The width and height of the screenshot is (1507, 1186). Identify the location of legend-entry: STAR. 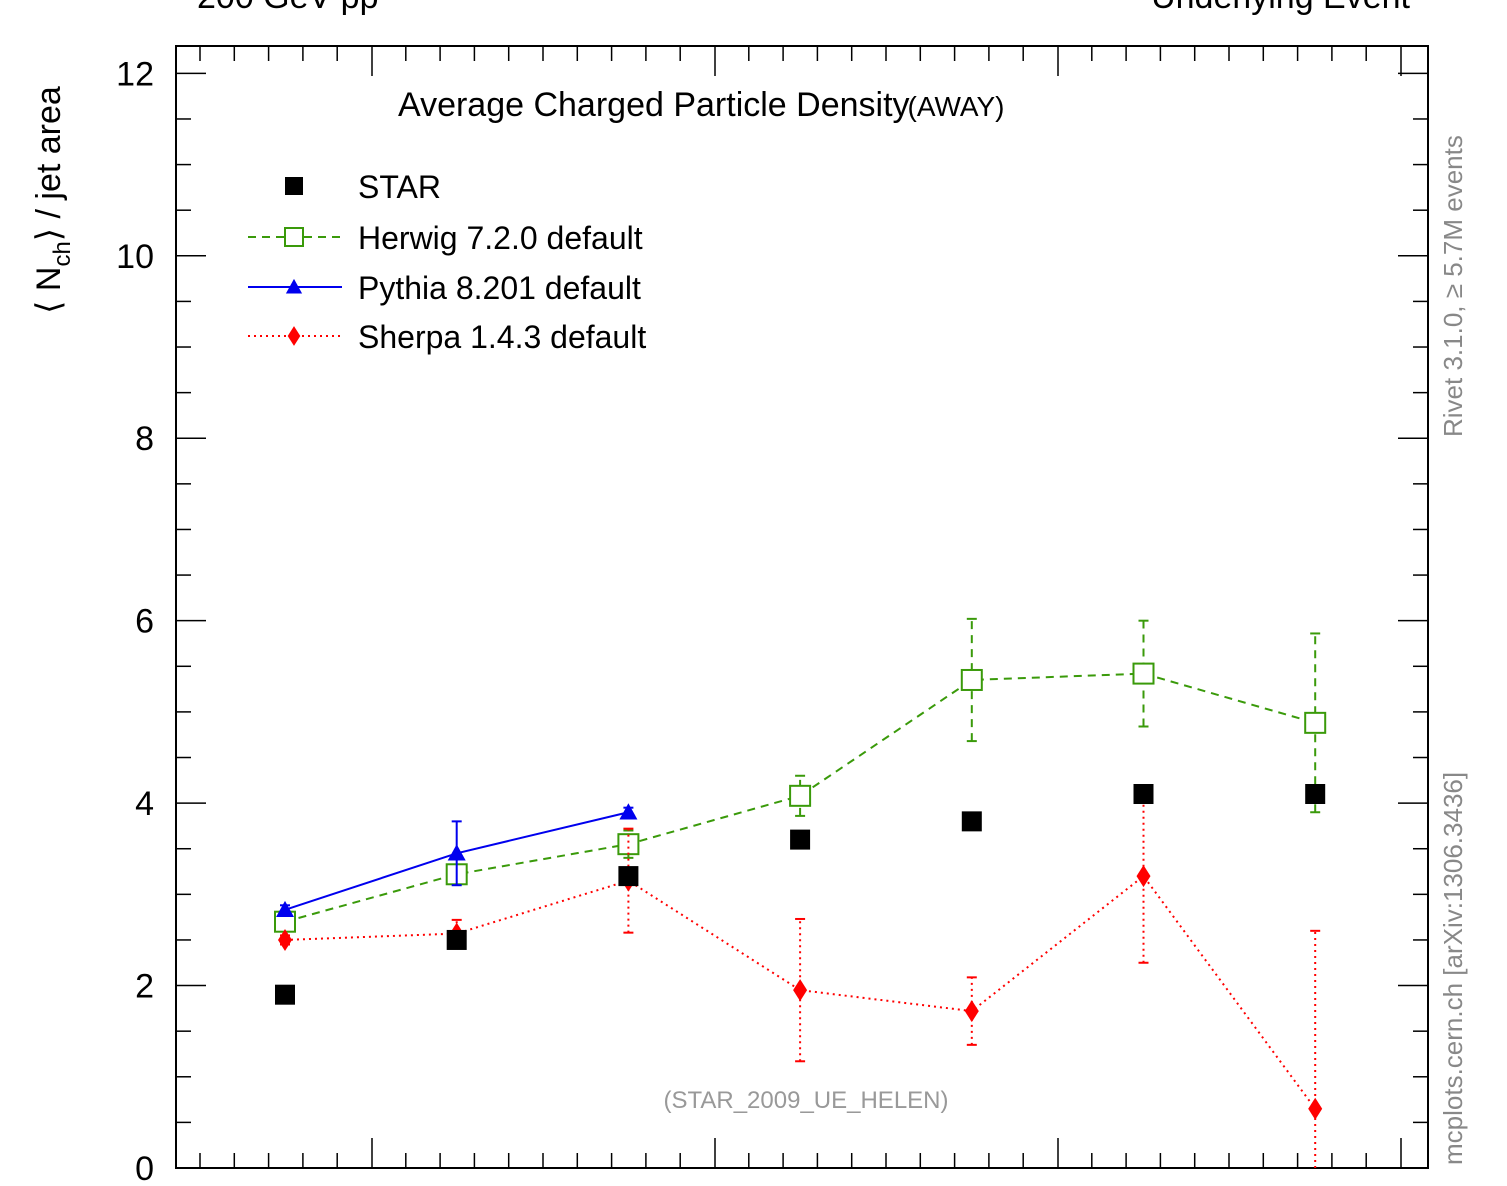
(363, 187).